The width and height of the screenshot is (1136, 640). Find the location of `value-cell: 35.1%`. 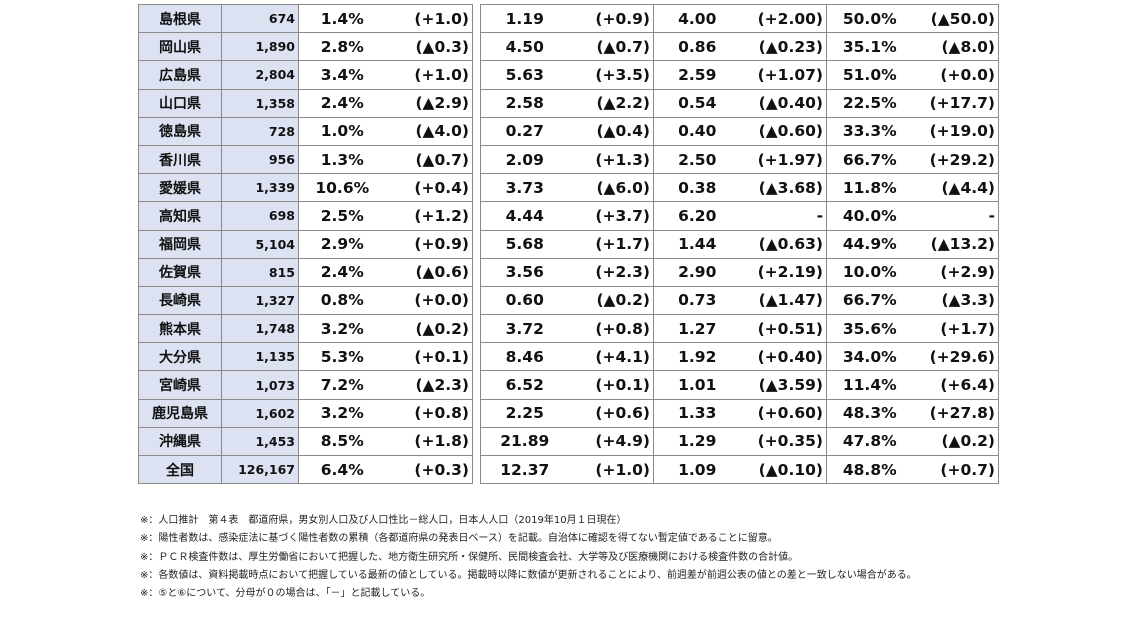

value-cell: 35.1% is located at coordinates (869, 47).